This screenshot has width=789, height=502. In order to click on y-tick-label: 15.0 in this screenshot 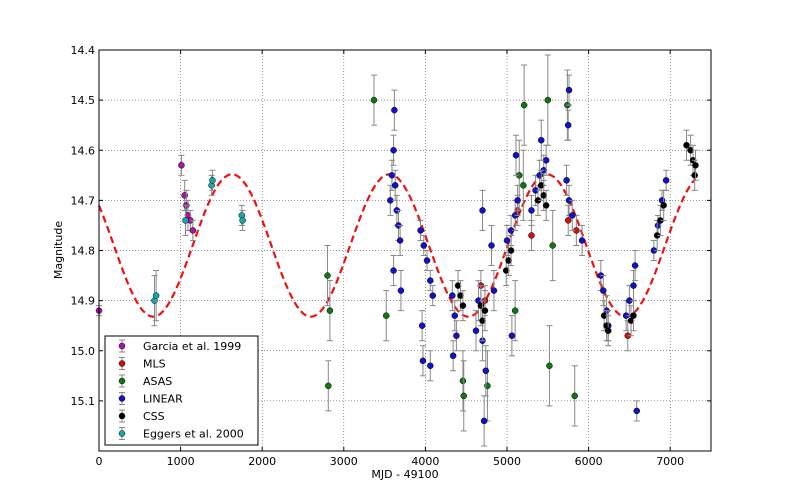, I will do `click(83, 351)`.